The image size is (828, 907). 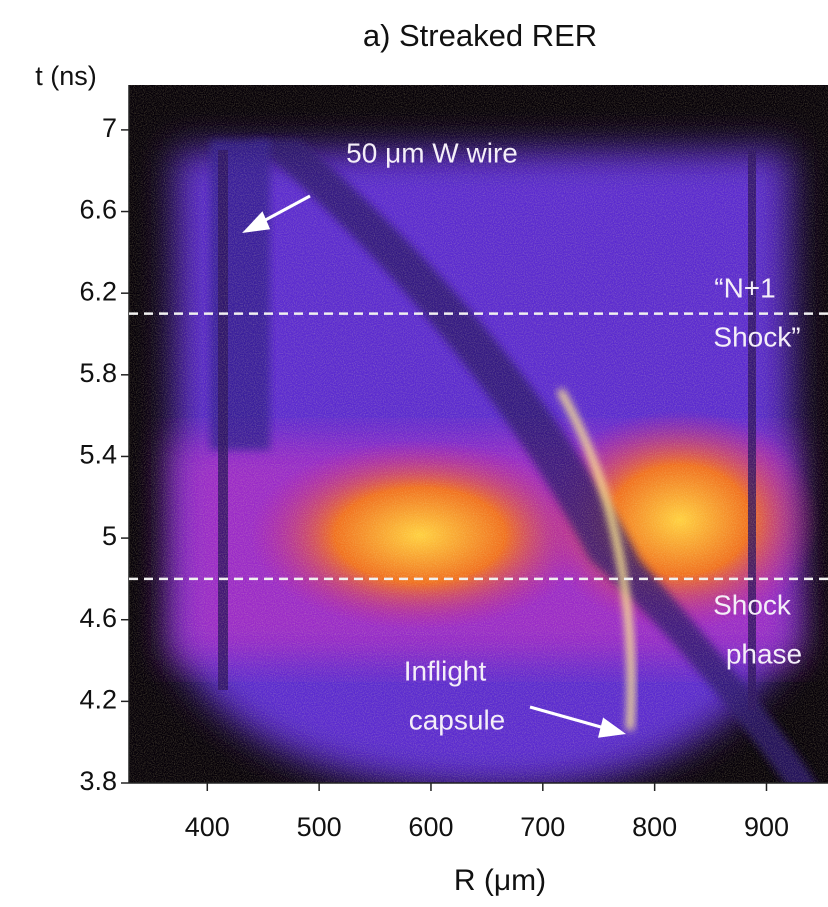 What do you see at coordinates (432, 152) in the screenshot?
I see `annotation: 50 μm W wire` at bounding box center [432, 152].